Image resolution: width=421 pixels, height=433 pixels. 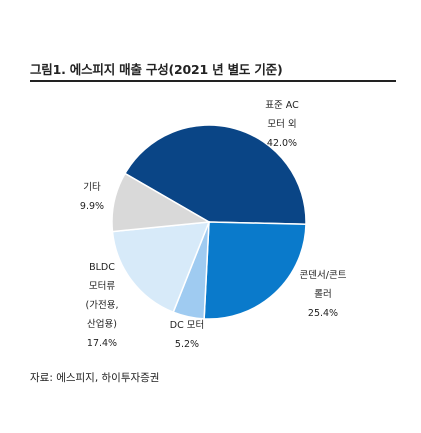 I want to click on slice-value-label: 25.4%, so click(x=323, y=313).